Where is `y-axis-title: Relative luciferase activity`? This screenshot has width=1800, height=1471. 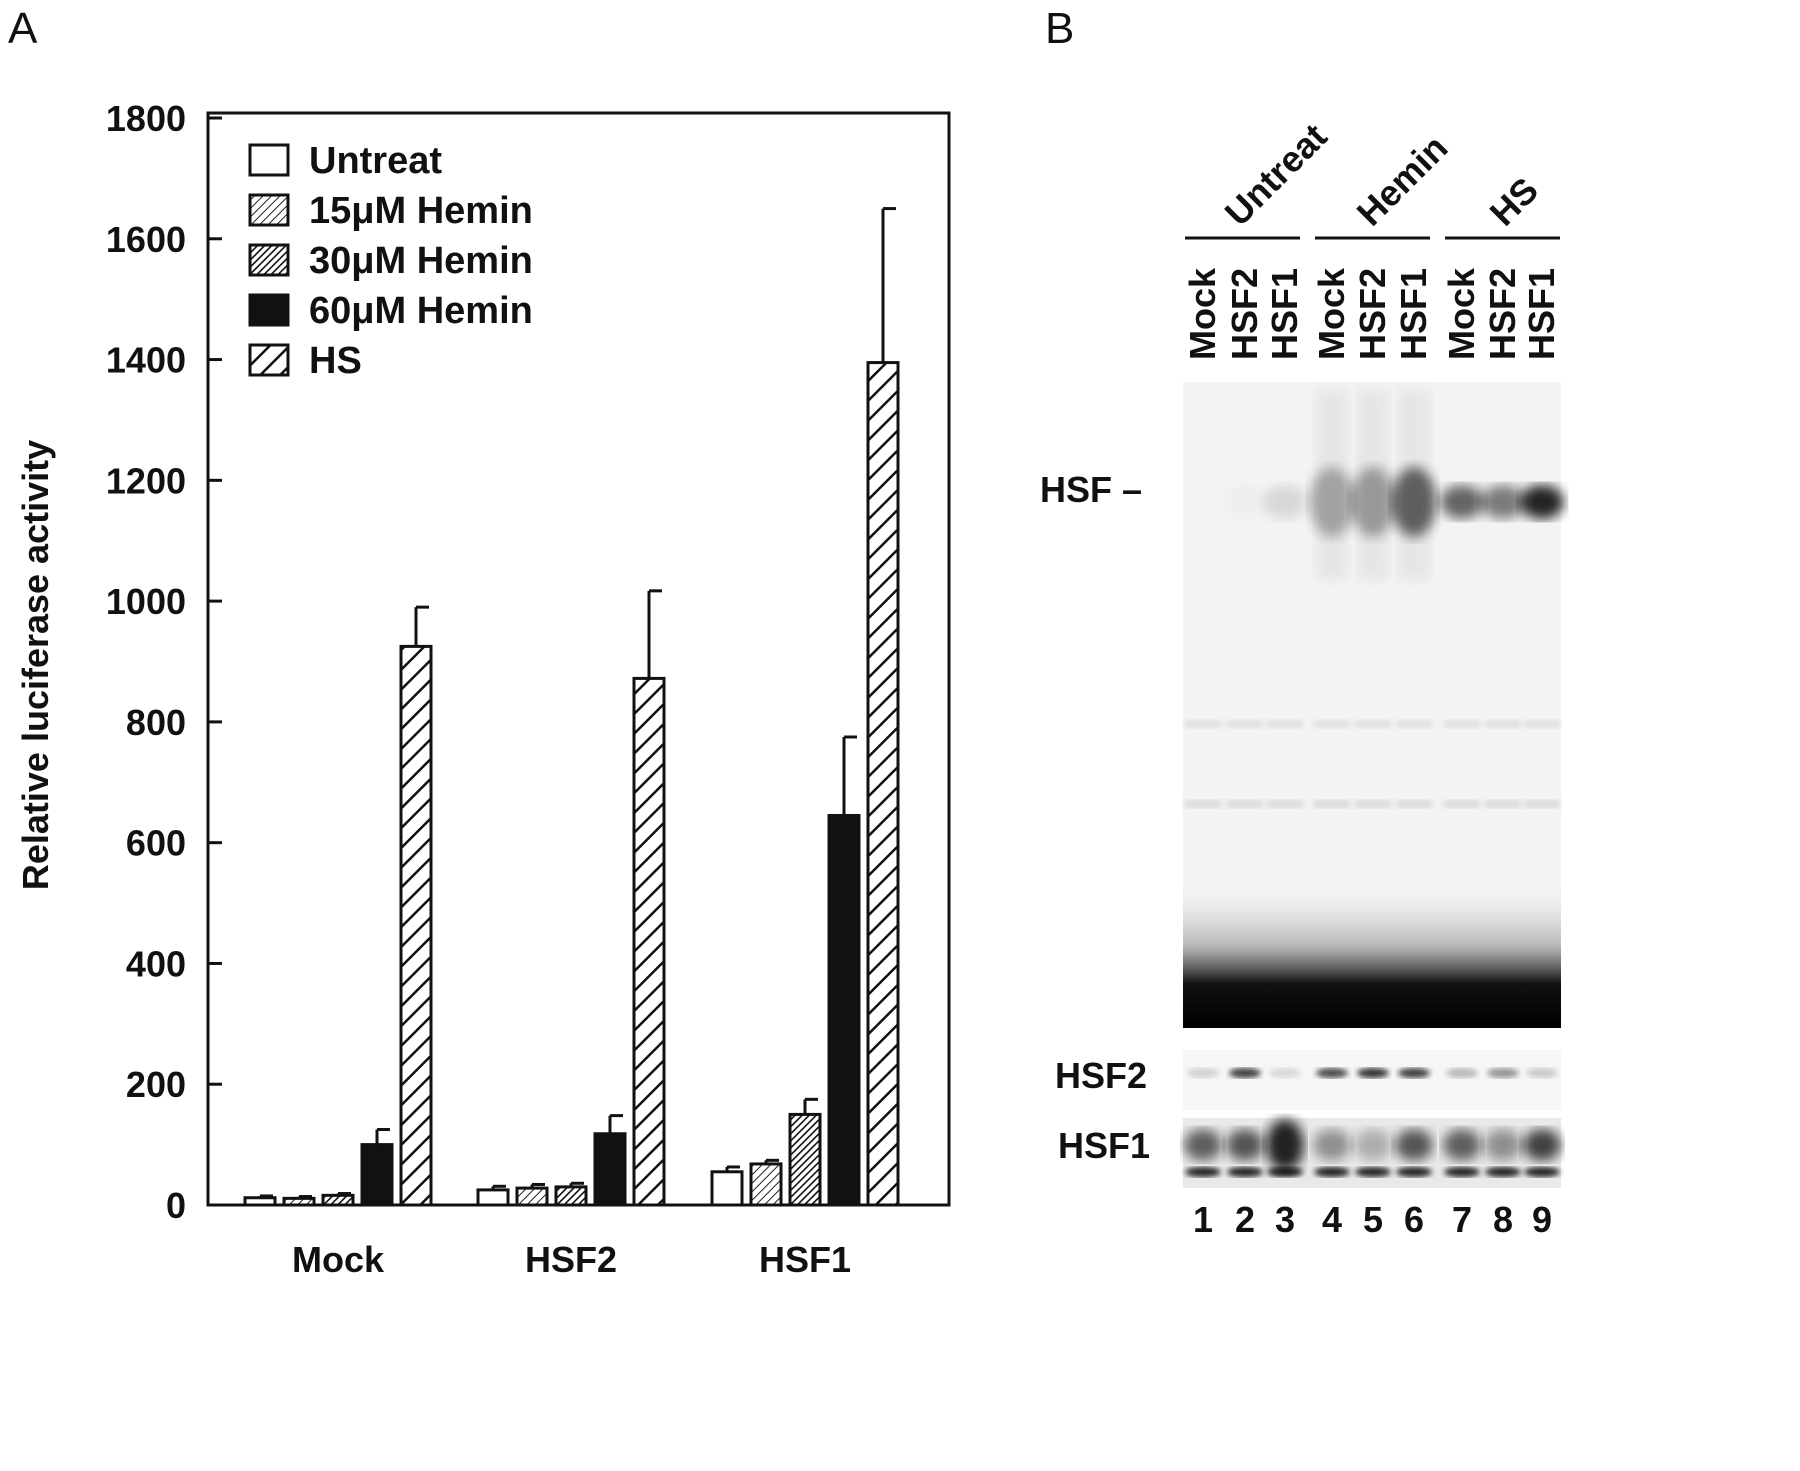 y-axis-title: Relative luciferase activity is located at coordinates (35, 665).